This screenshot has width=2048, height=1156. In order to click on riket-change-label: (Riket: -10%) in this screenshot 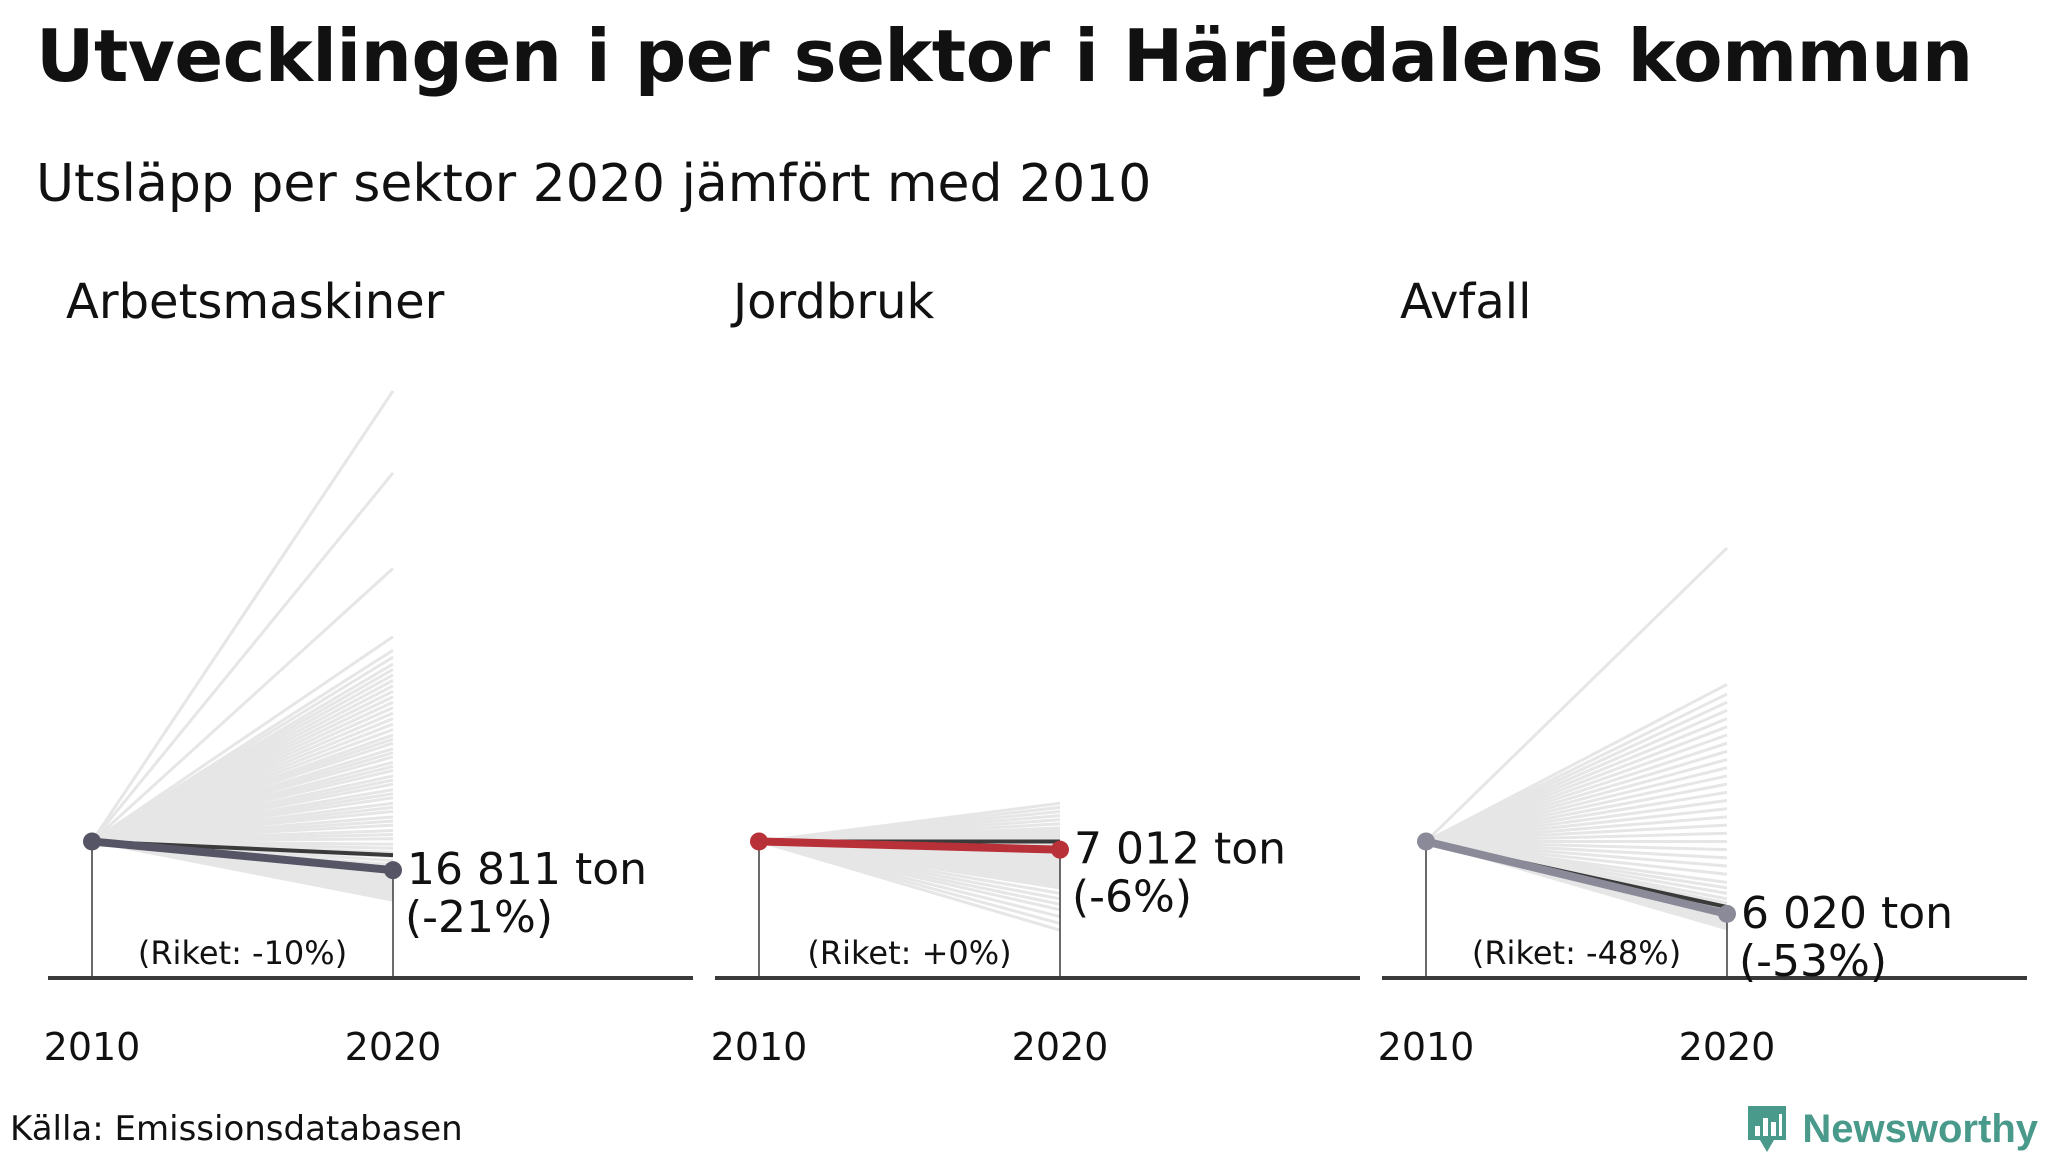, I will do `click(242, 953)`.